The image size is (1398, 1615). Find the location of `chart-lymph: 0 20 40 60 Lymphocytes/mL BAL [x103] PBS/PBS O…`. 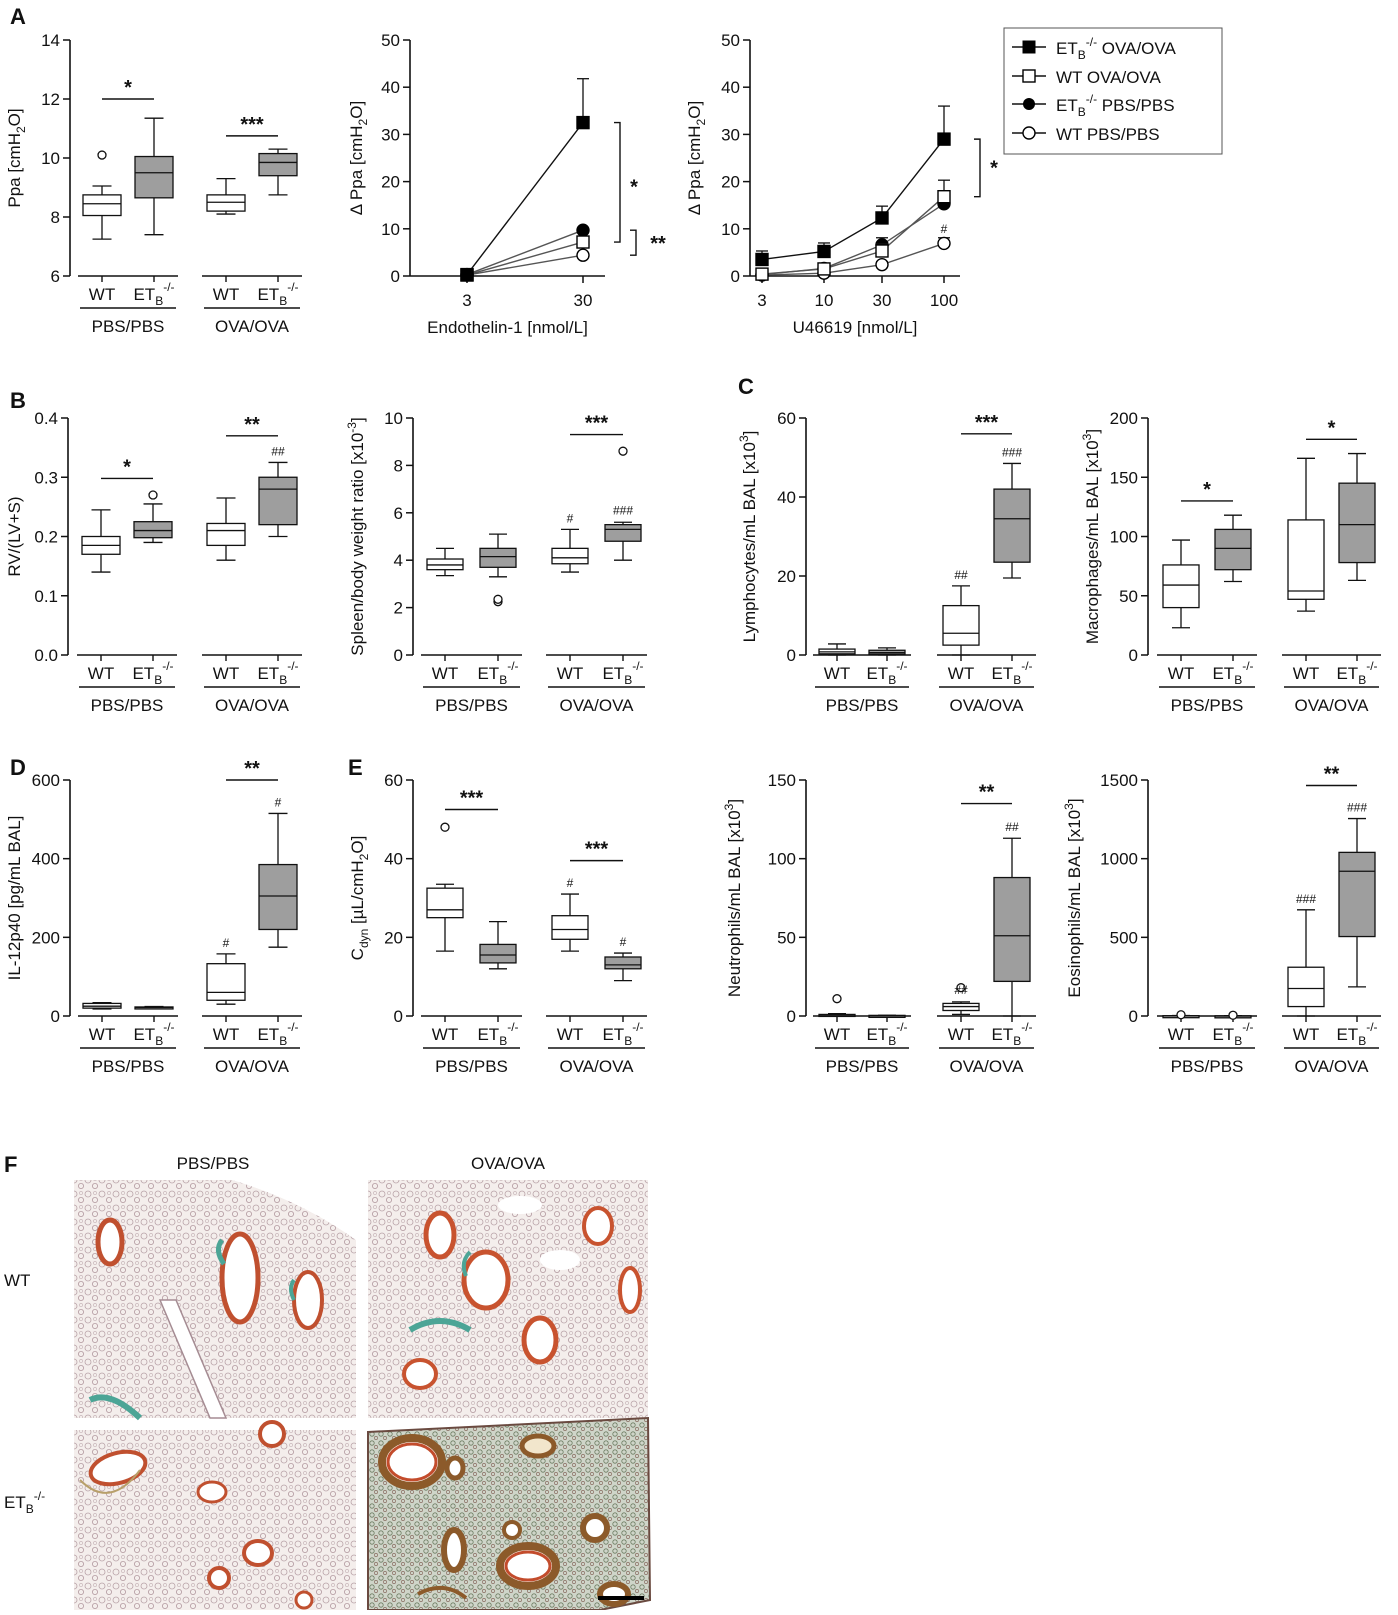

chart-lymph: 0 20 40 60 Lymphocytes/mL BAL [x103] PBS/PBS O… is located at coordinates (886, 562).